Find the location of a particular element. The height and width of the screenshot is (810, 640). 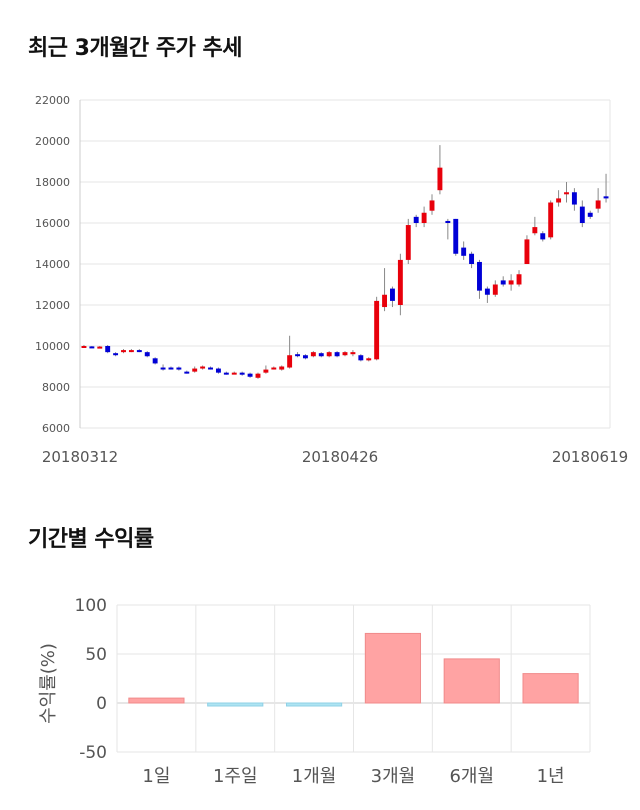

y-tick-label: 18000 is located at coordinates (52, 182).